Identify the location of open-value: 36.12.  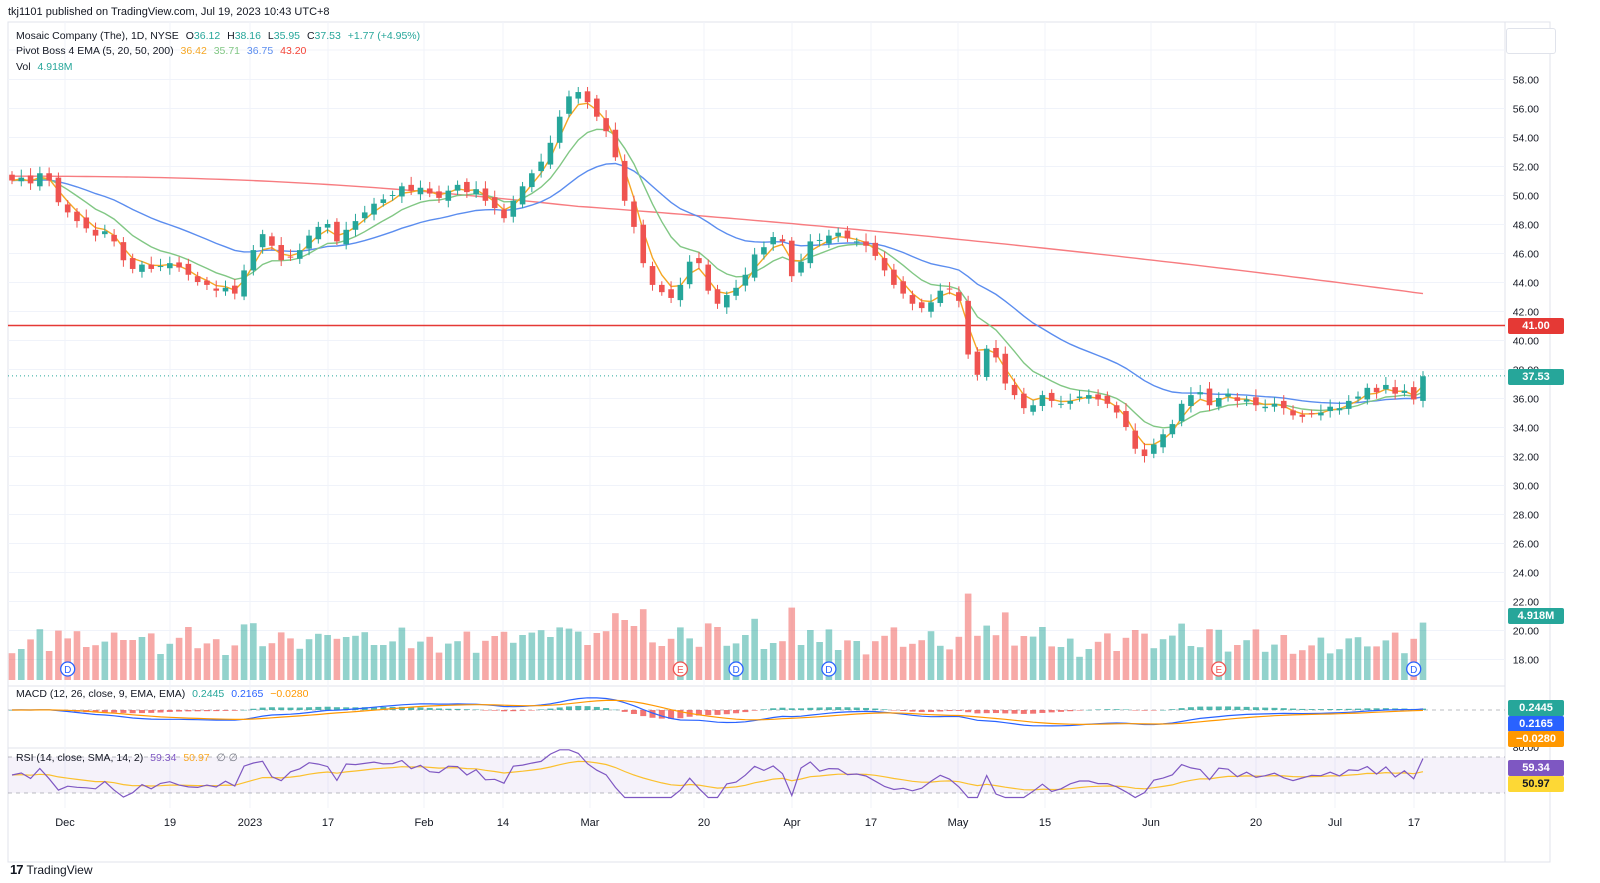
(207, 36).